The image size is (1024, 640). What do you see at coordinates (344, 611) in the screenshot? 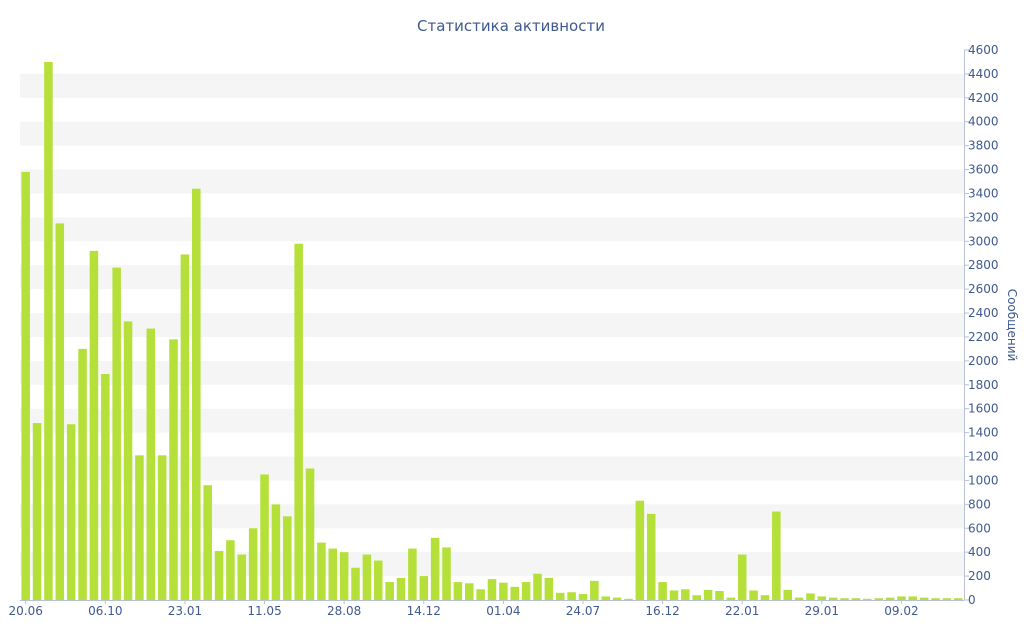
I see `x-tick-label: 28.08` at bounding box center [344, 611].